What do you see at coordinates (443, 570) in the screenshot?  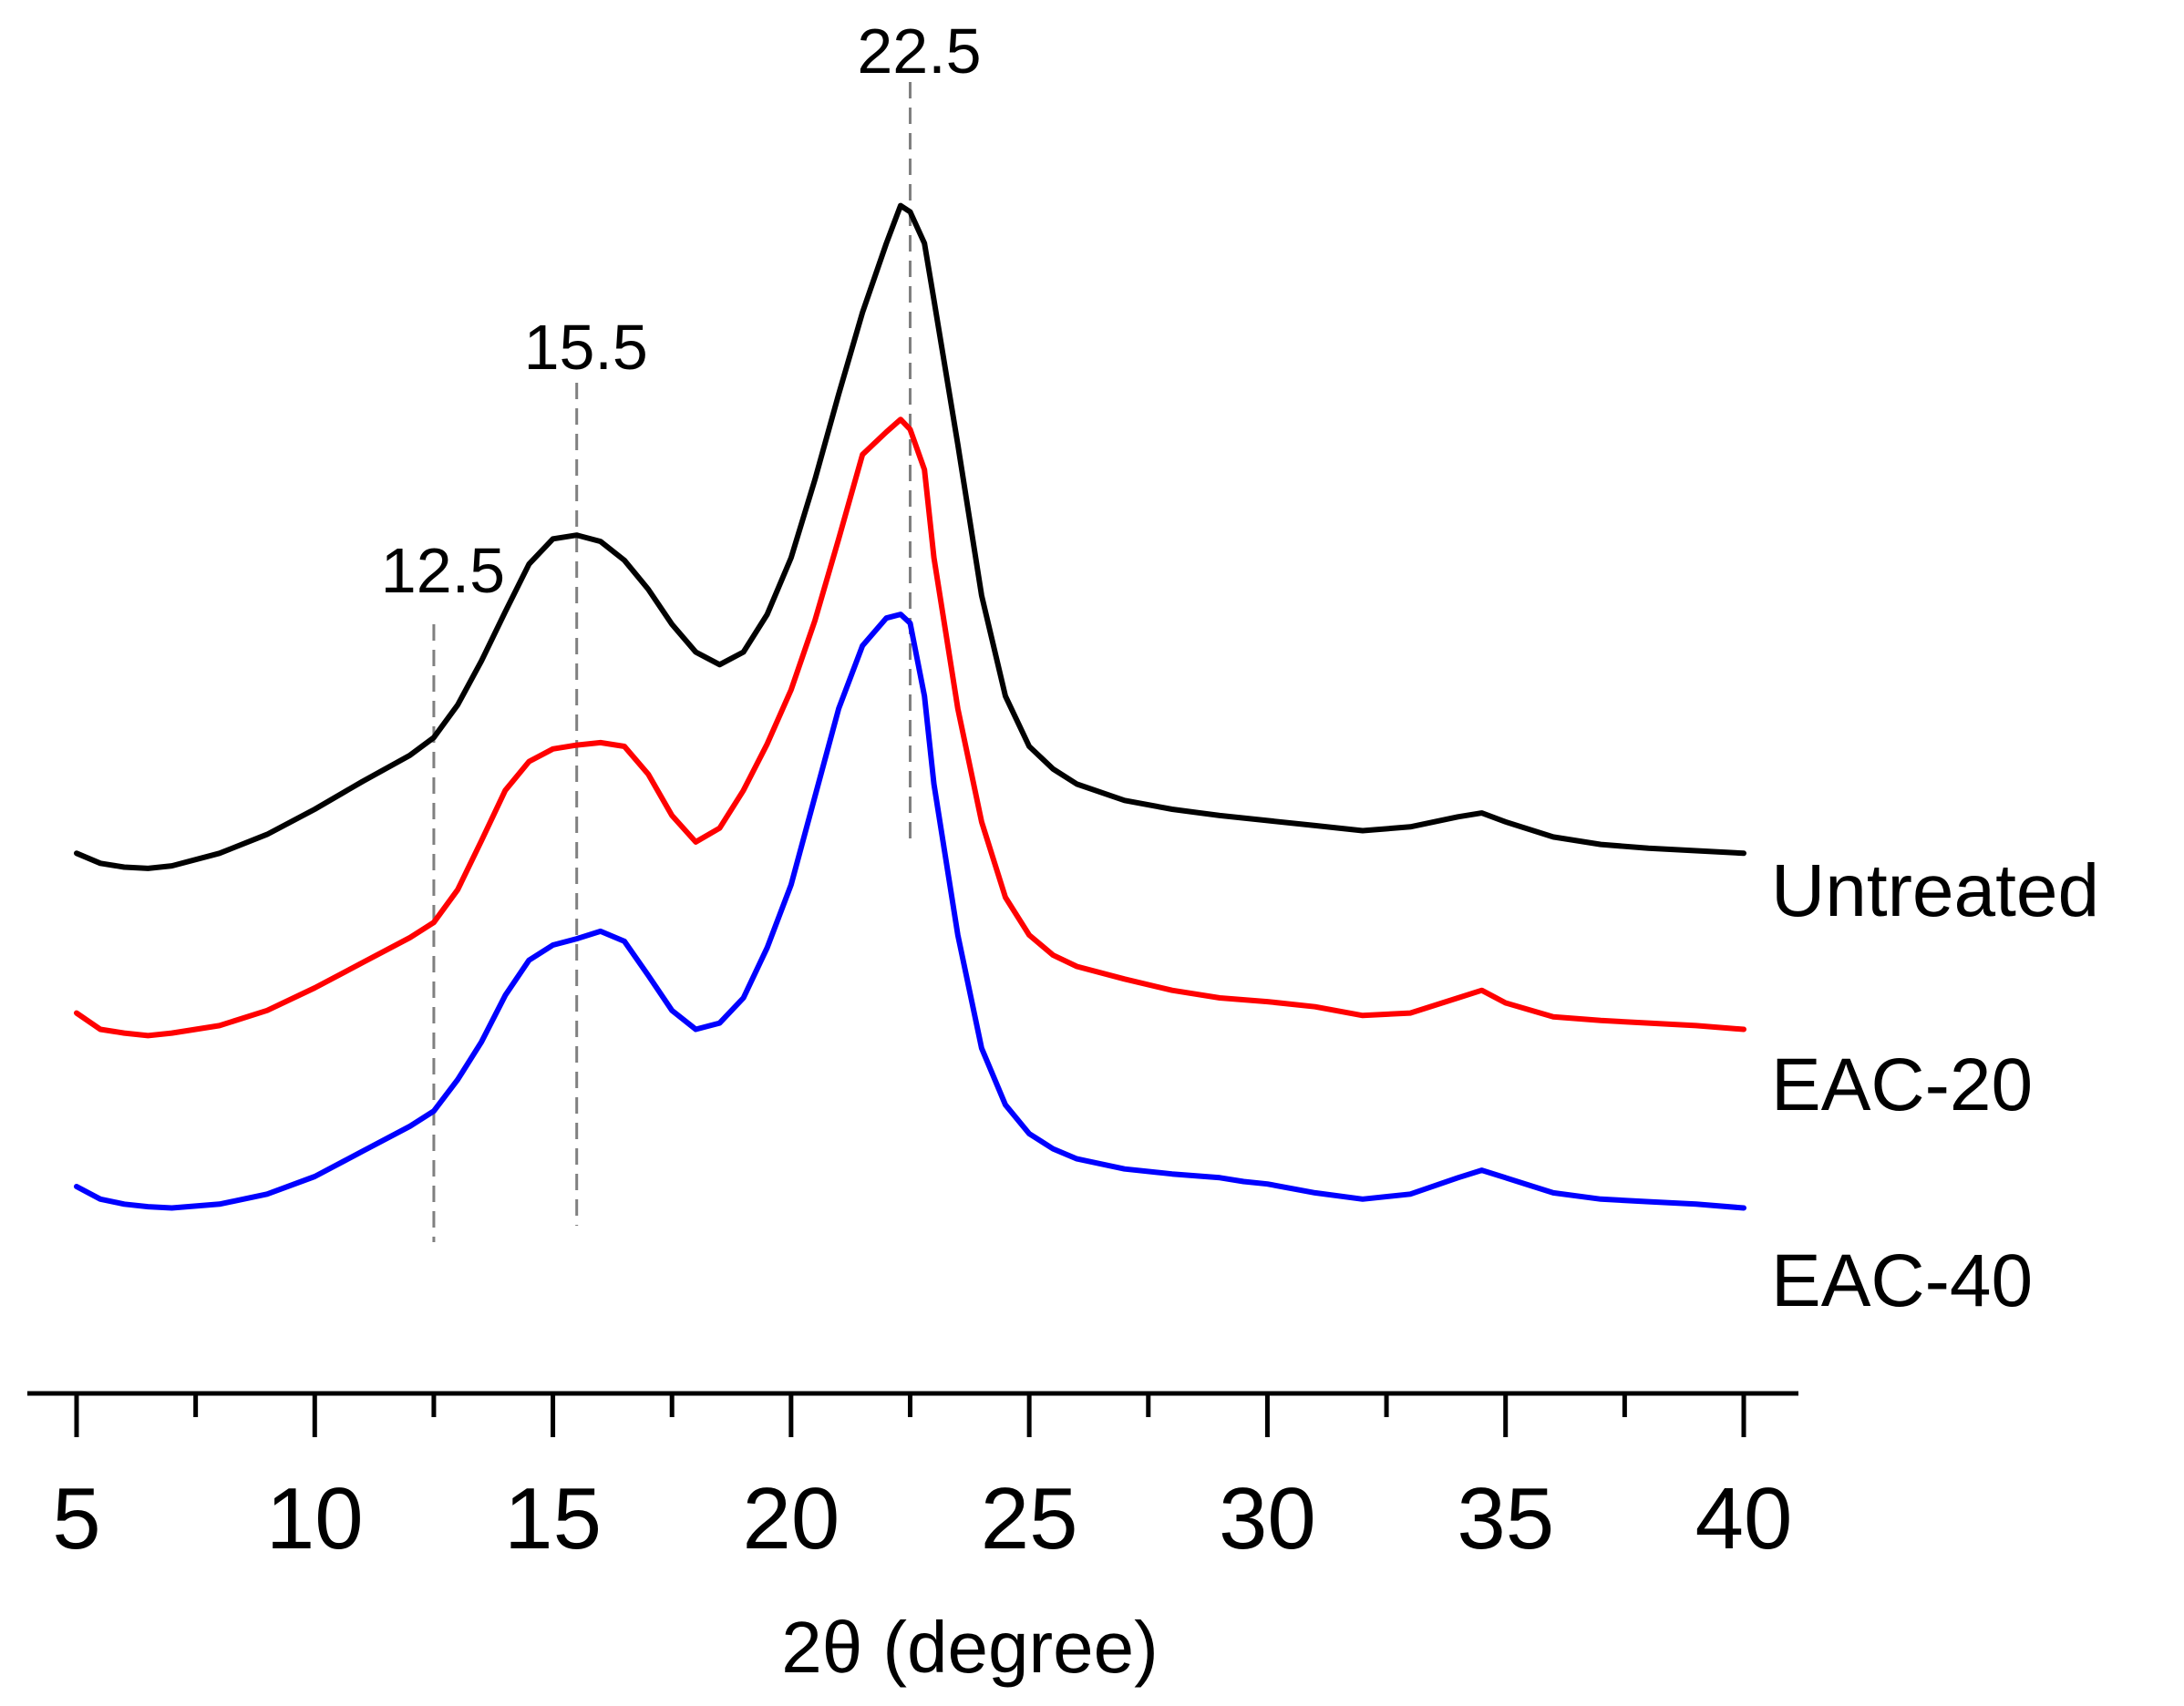 I see `annotation-label-12.5: 12.5` at bounding box center [443, 570].